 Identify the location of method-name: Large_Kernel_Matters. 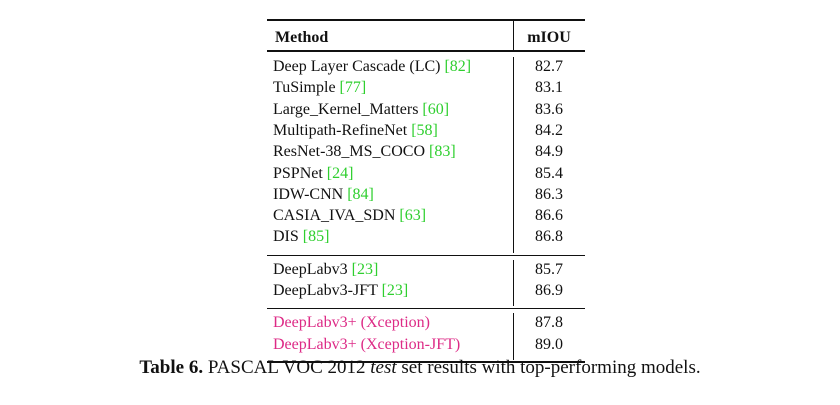
(346, 109).